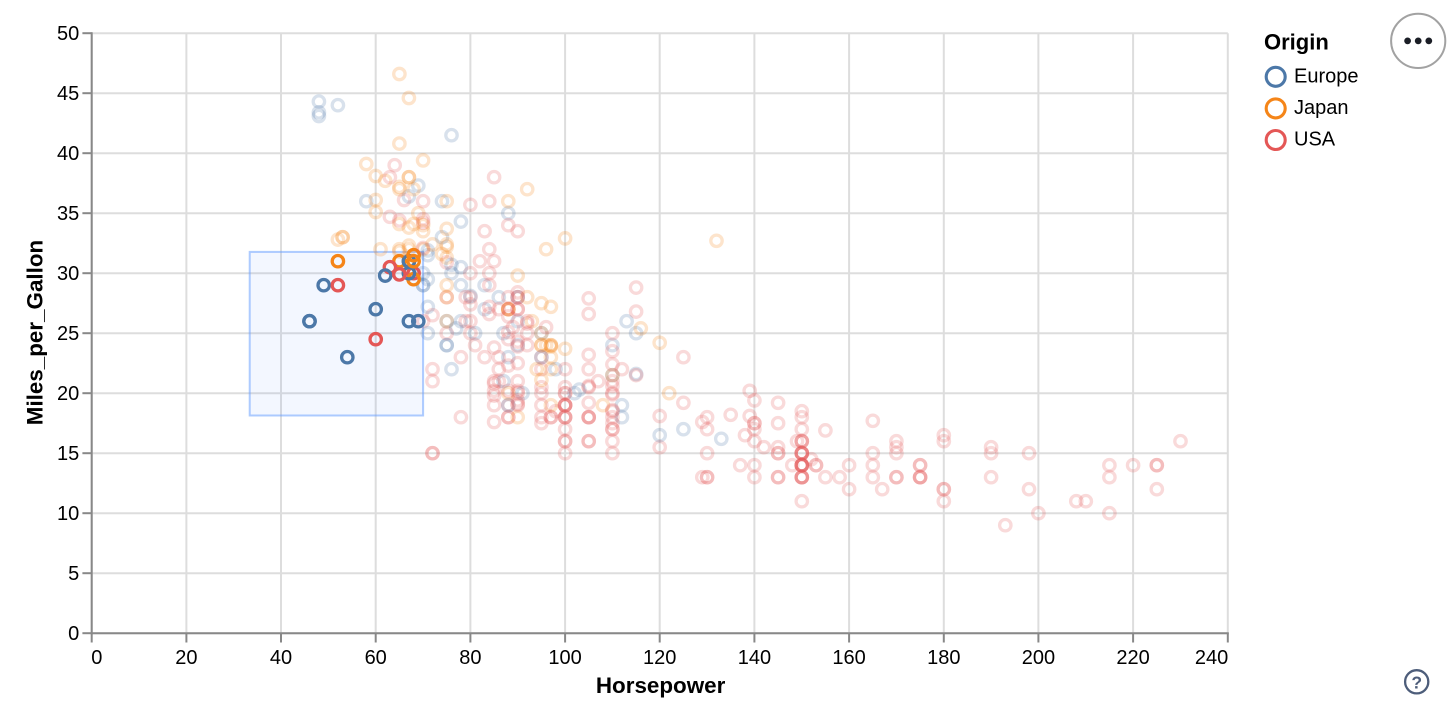 This screenshot has width=1454, height=717. What do you see at coordinates (470, 658) in the screenshot?
I see `svg-text: 80` at bounding box center [470, 658].